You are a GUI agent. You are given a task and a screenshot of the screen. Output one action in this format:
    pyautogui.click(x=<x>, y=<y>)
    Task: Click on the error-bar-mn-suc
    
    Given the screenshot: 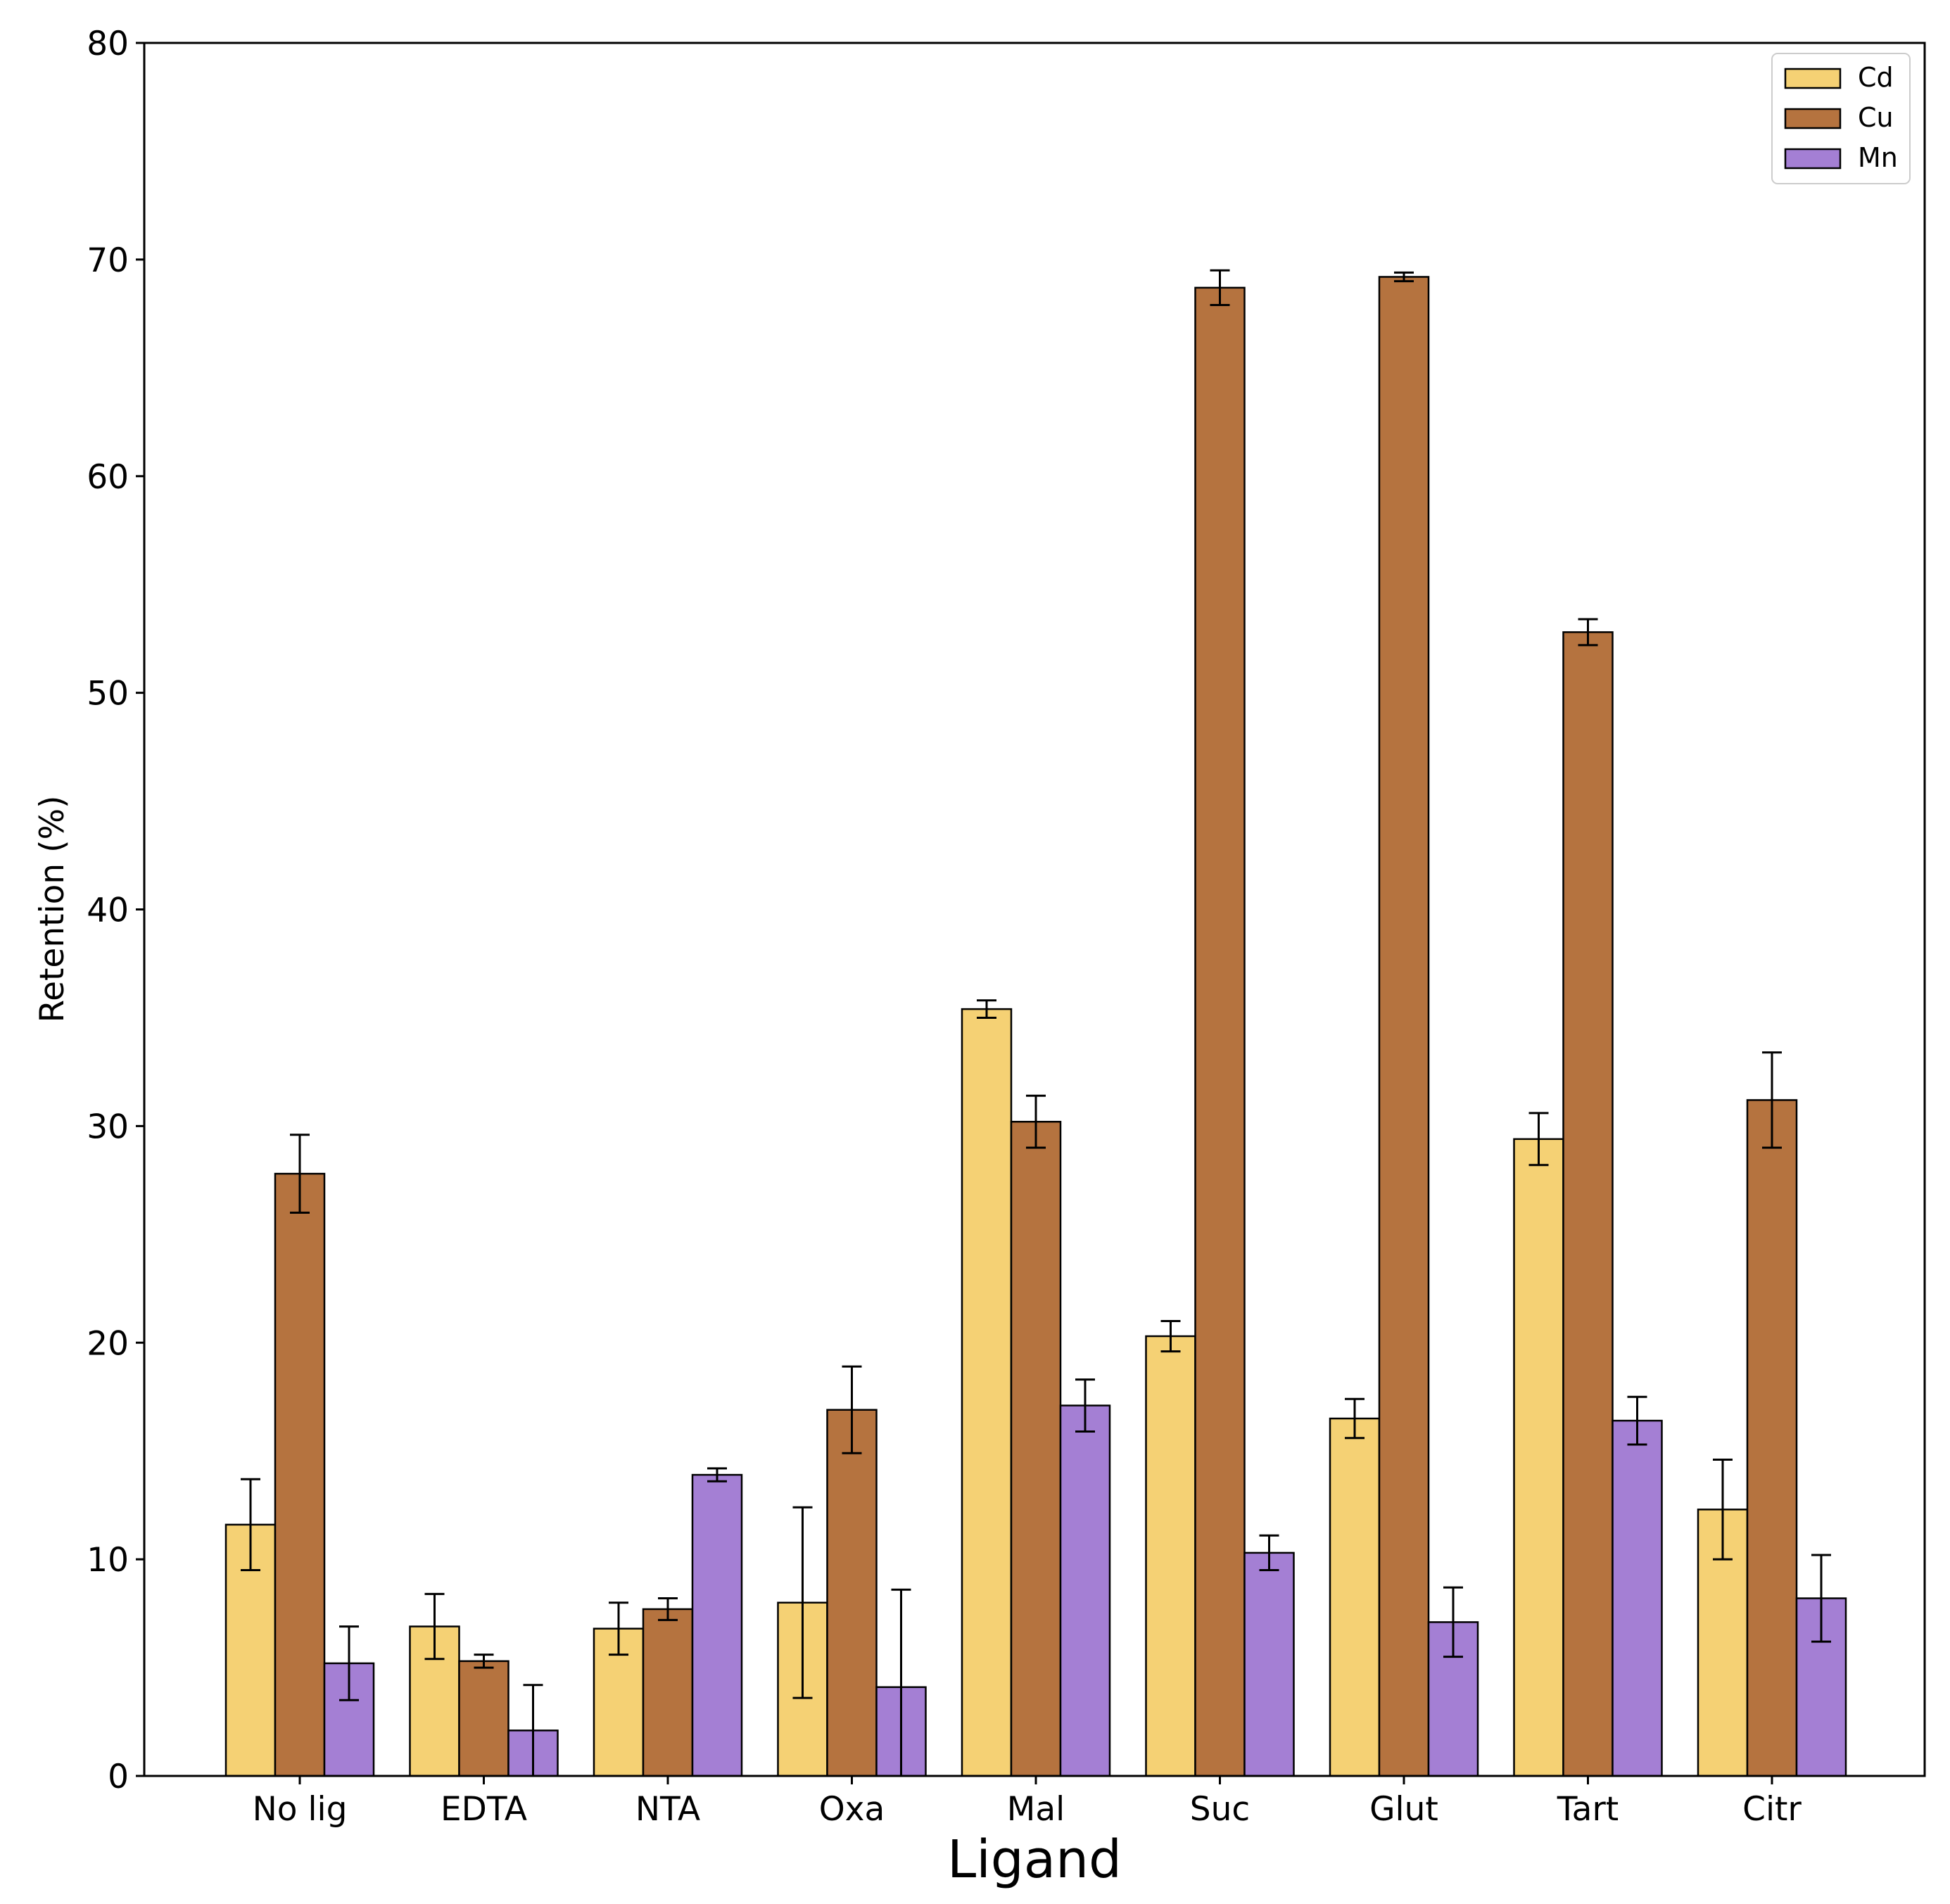 What is the action you would take?
    pyautogui.click(x=1269, y=1553)
    